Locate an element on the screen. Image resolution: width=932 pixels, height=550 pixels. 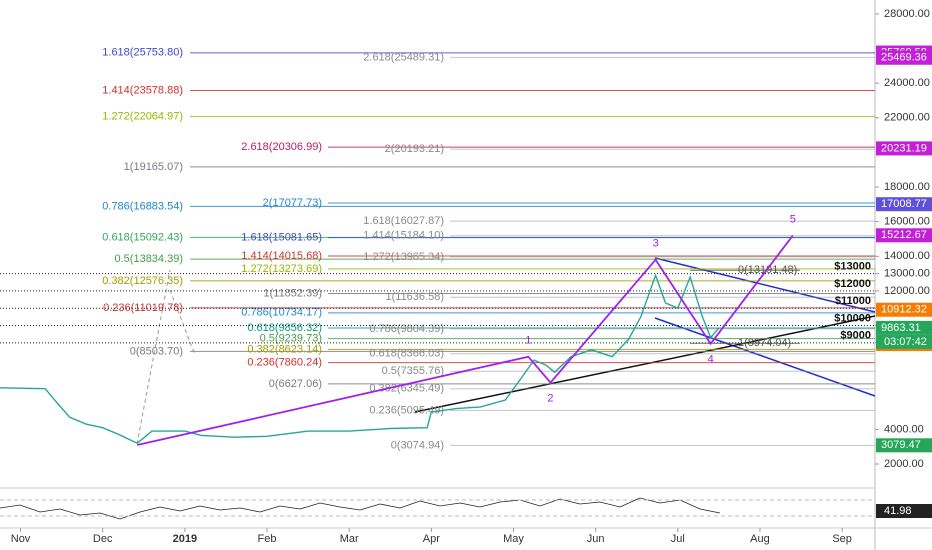
fib-label: 0.786(10734.17) is located at coordinates (281, 313).